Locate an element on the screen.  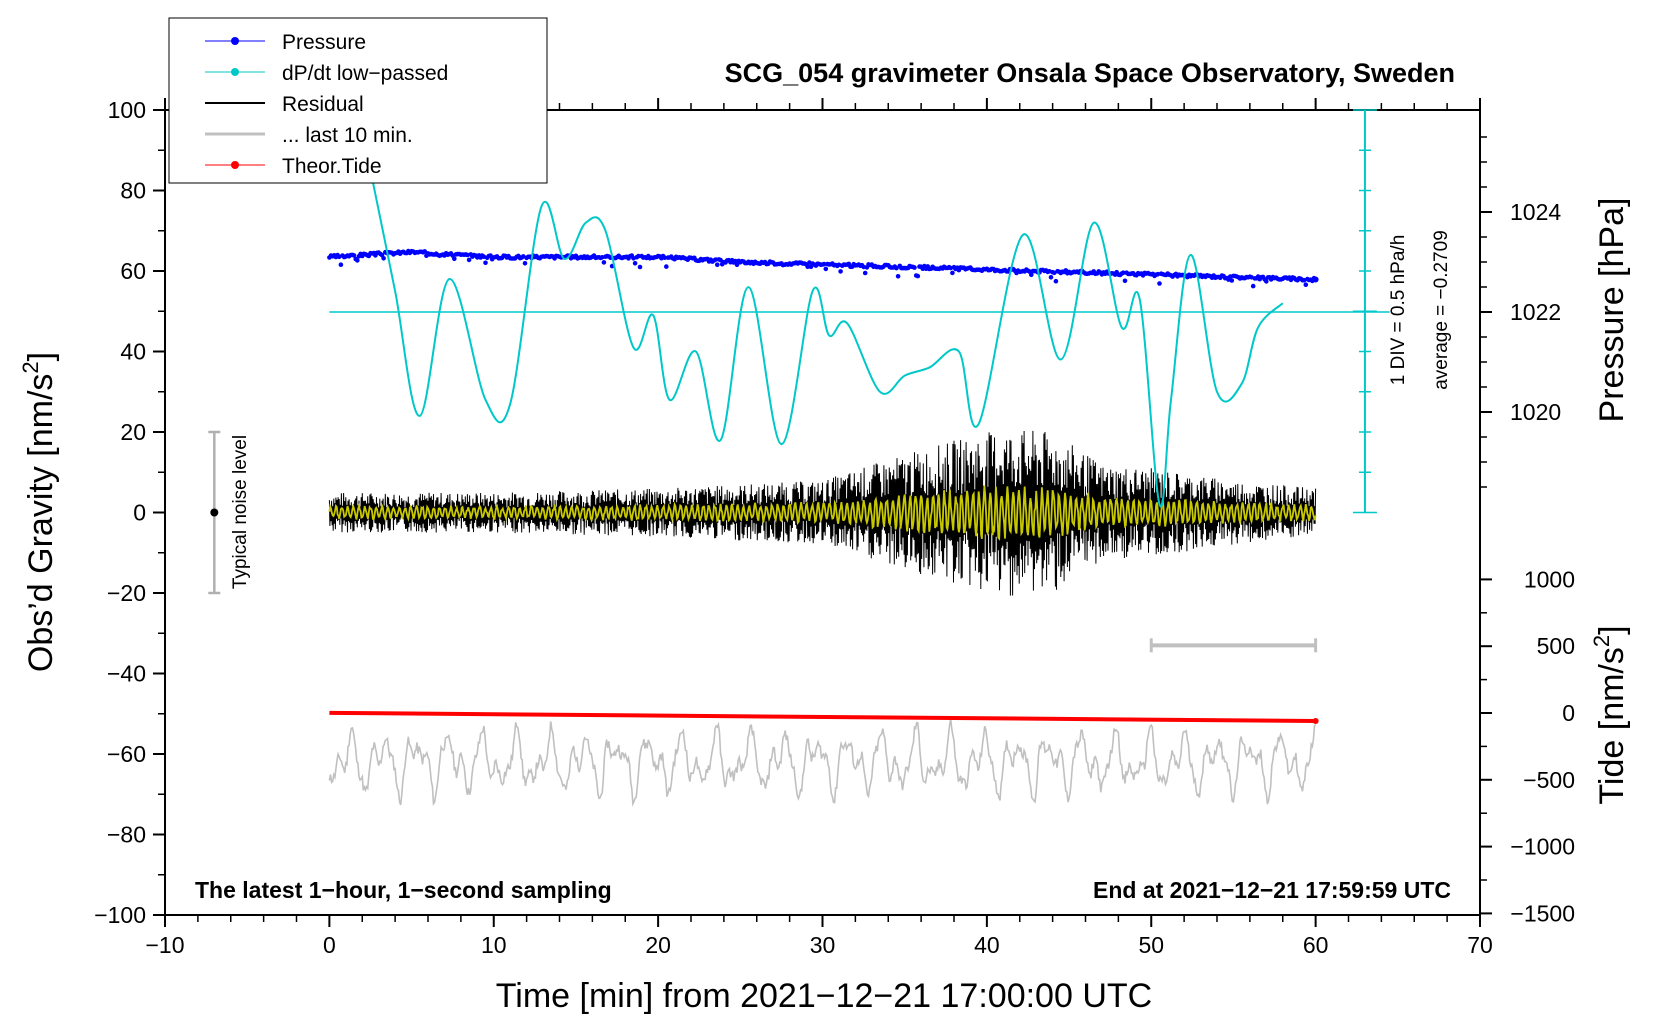
pressure-tick-label: 1024 is located at coordinates (1535, 212).